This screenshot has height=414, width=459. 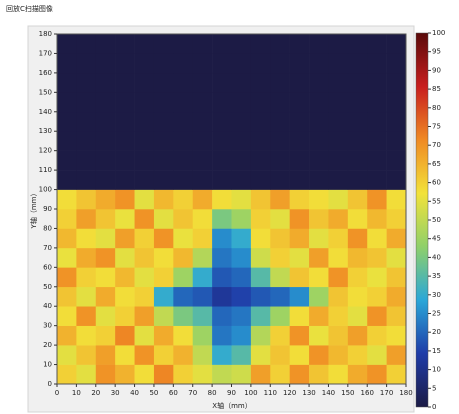 What do you see at coordinates (45, 131) in the screenshot?
I see `y-tick-label: 130` at bounding box center [45, 131].